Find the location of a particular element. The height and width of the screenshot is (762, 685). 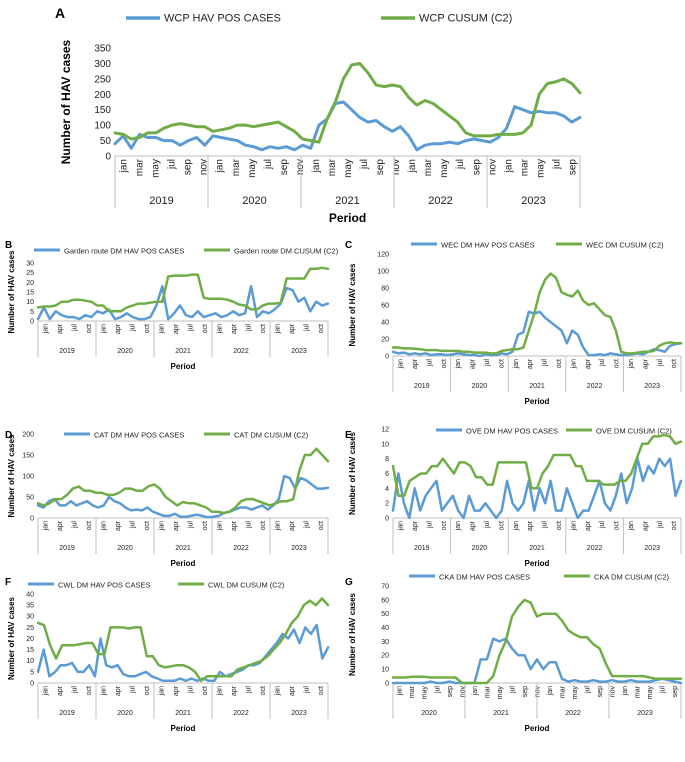

y-tick-label: 5 is located at coordinates (32, 312).